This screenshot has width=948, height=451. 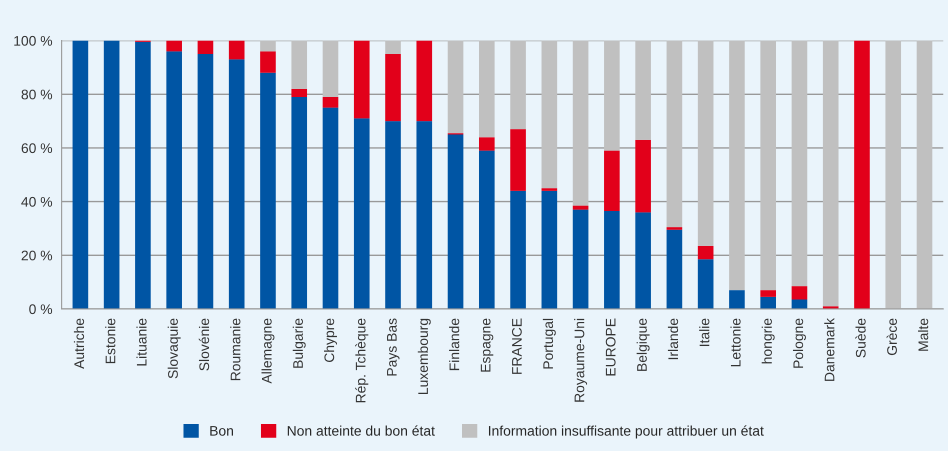 What do you see at coordinates (79, 343) in the screenshot?
I see `x-tick-label: Autriche` at bounding box center [79, 343].